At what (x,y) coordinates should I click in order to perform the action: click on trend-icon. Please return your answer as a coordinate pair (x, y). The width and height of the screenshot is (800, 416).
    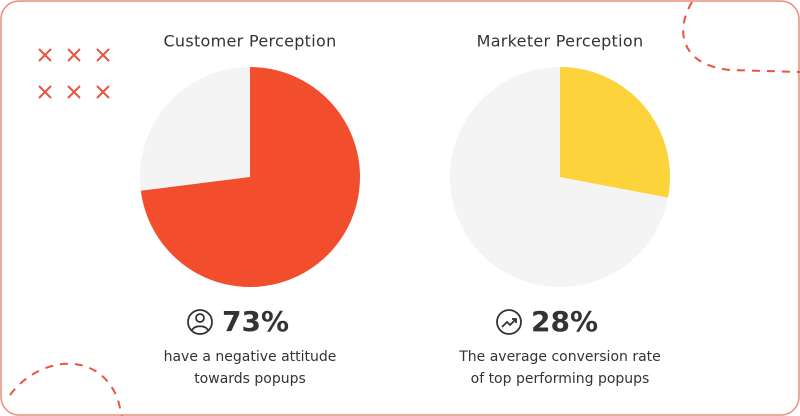
    Looking at the image, I should click on (509, 322).